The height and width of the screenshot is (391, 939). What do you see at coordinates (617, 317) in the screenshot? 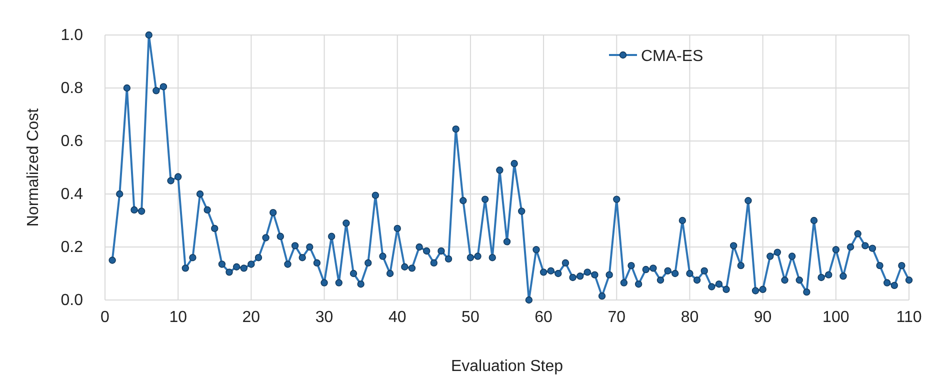
I see `x-tick-label: 70` at bounding box center [617, 317].